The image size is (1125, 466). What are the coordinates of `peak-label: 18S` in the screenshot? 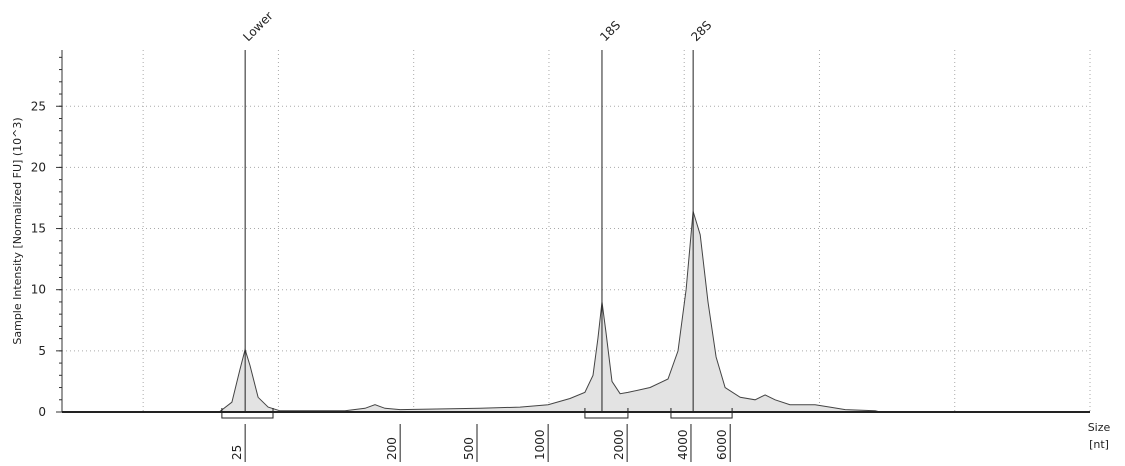 It's located at (610, 31).